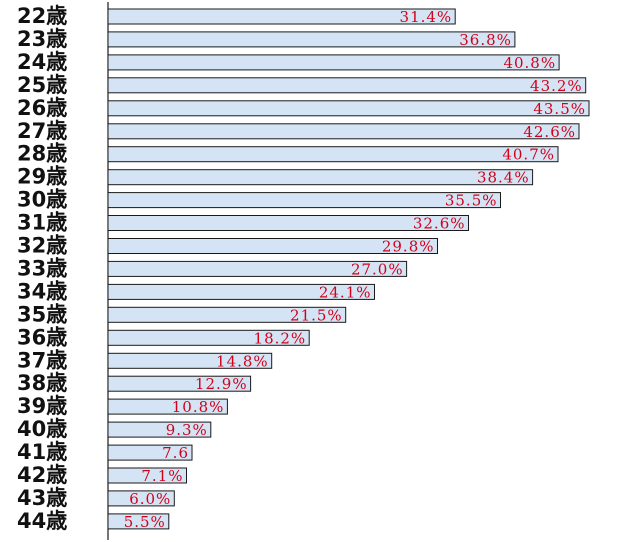 The width and height of the screenshot is (640, 542). Describe the element at coordinates (42, 62) in the screenshot. I see `category-label: 24歳` at that location.